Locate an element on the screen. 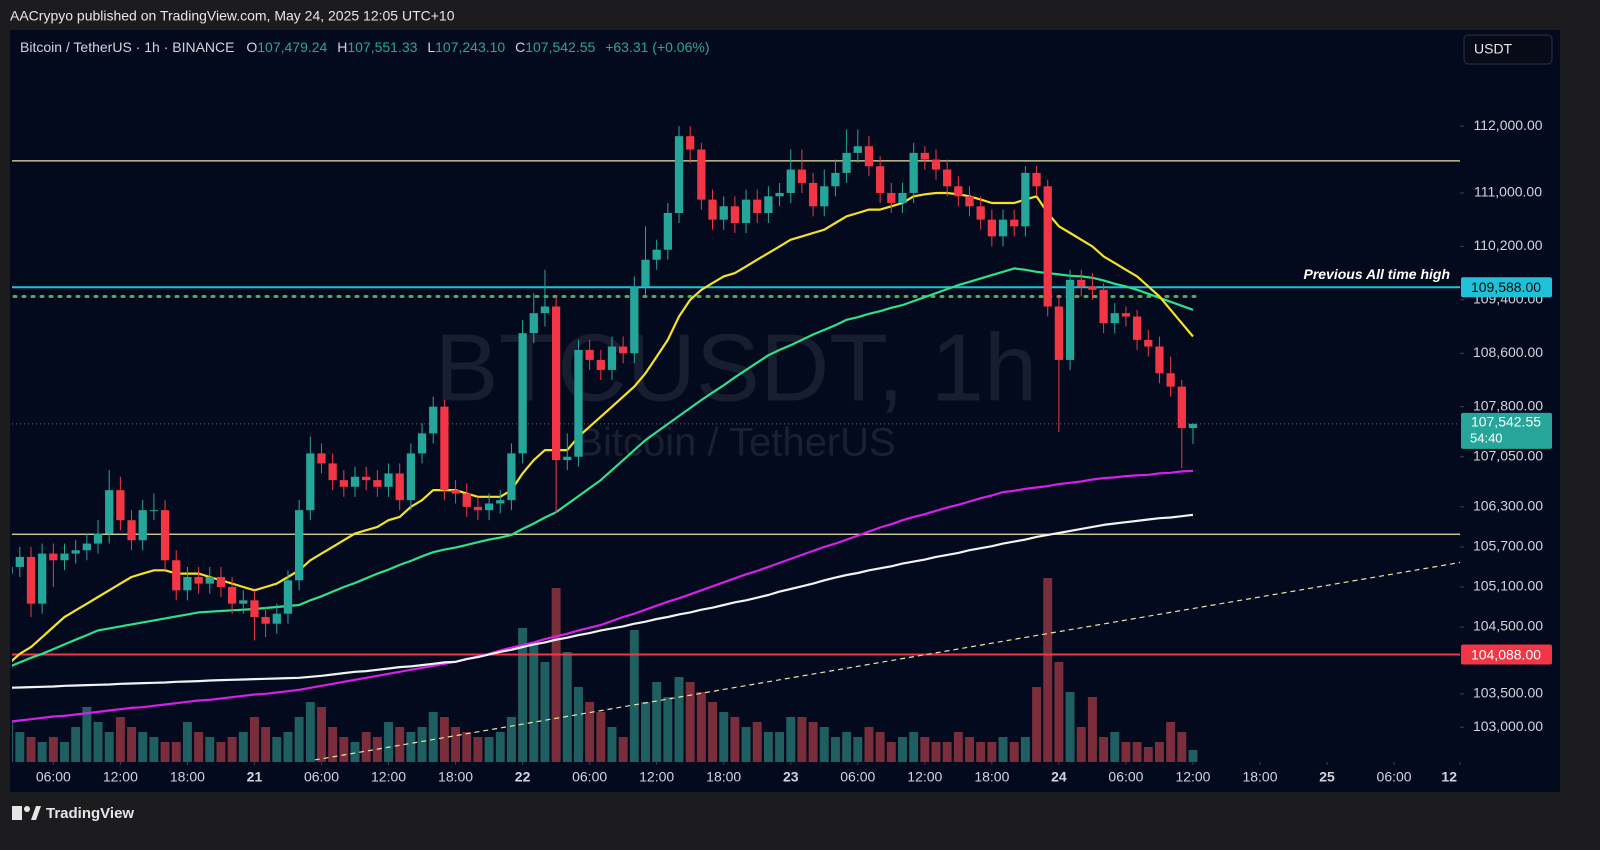 The image size is (1600, 850). y-tick-label: 107,800.00 is located at coordinates (1508, 405).